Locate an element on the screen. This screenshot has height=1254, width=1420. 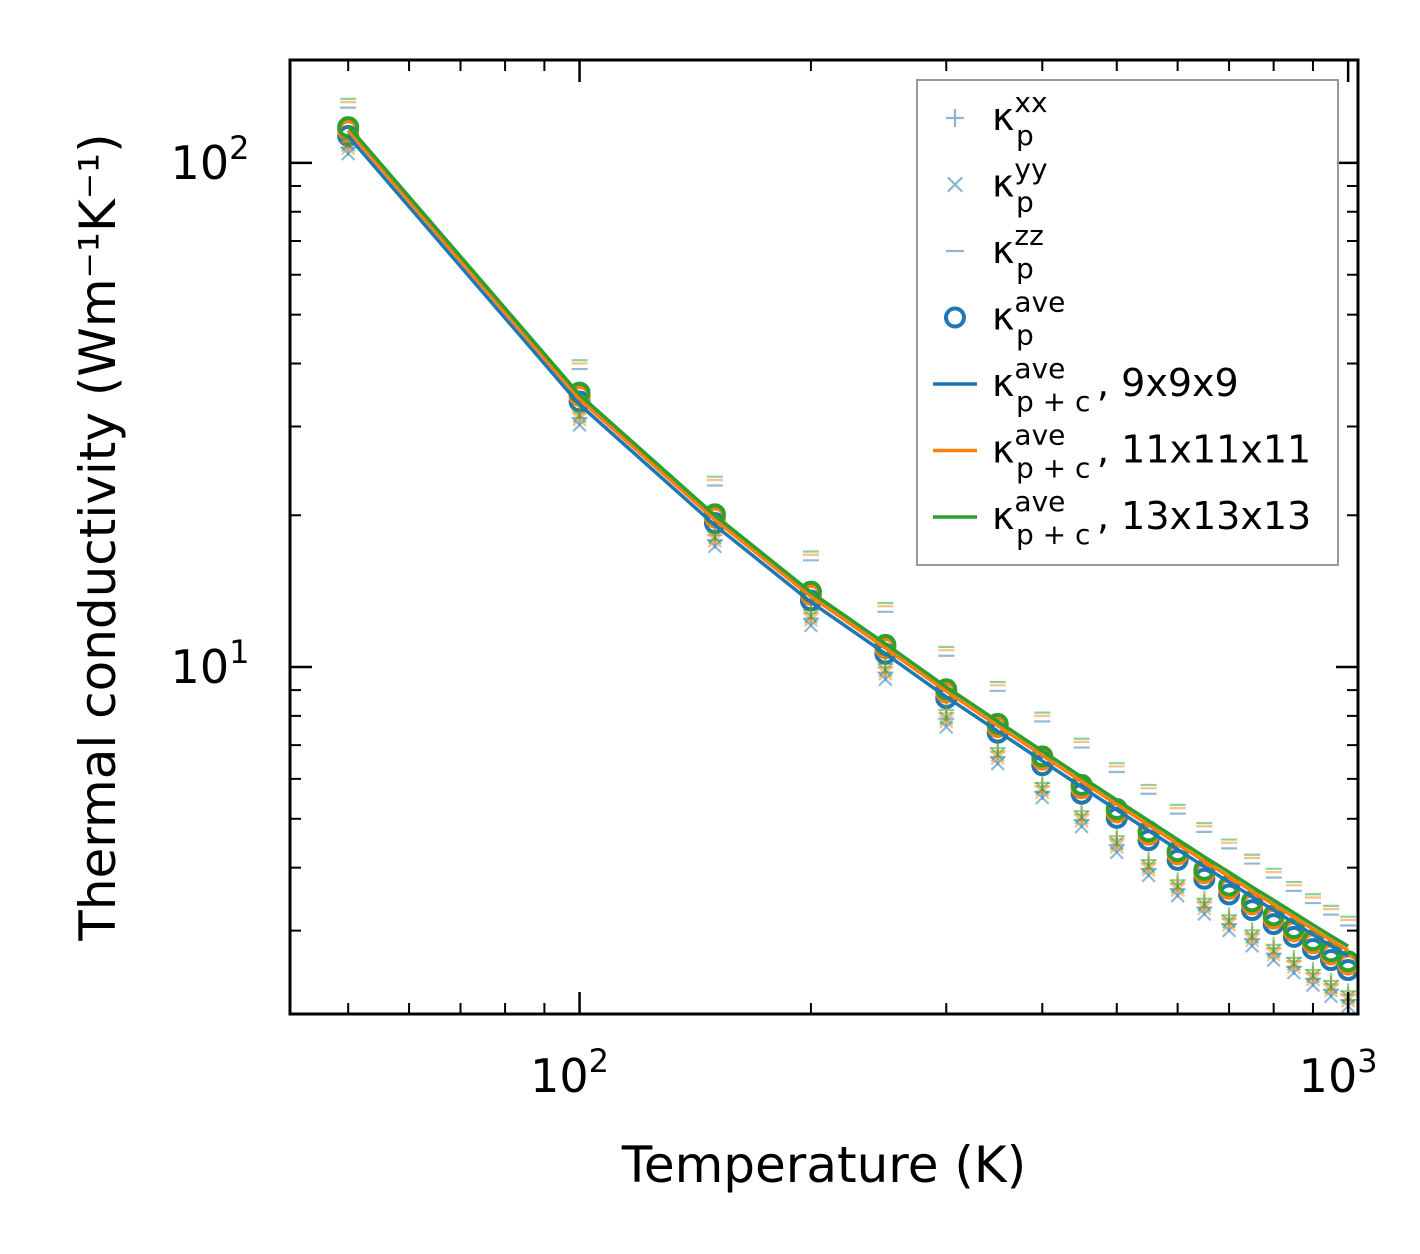
legend-subscript-2: p is located at coordinates (1025, 268).